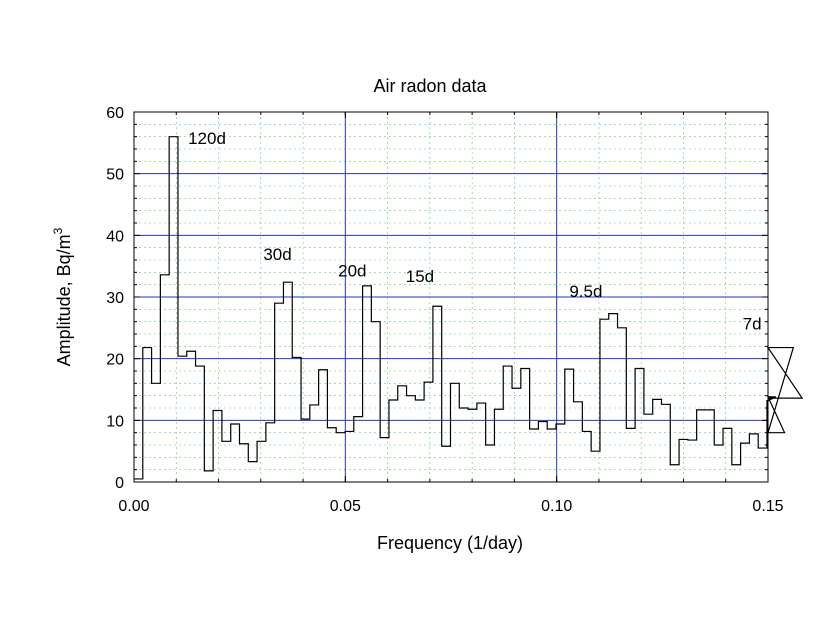  What do you see at coordinates (767, 506) in the screenshot?
I see `x-tick-label: 0.15` at bounding box center [767, 506].